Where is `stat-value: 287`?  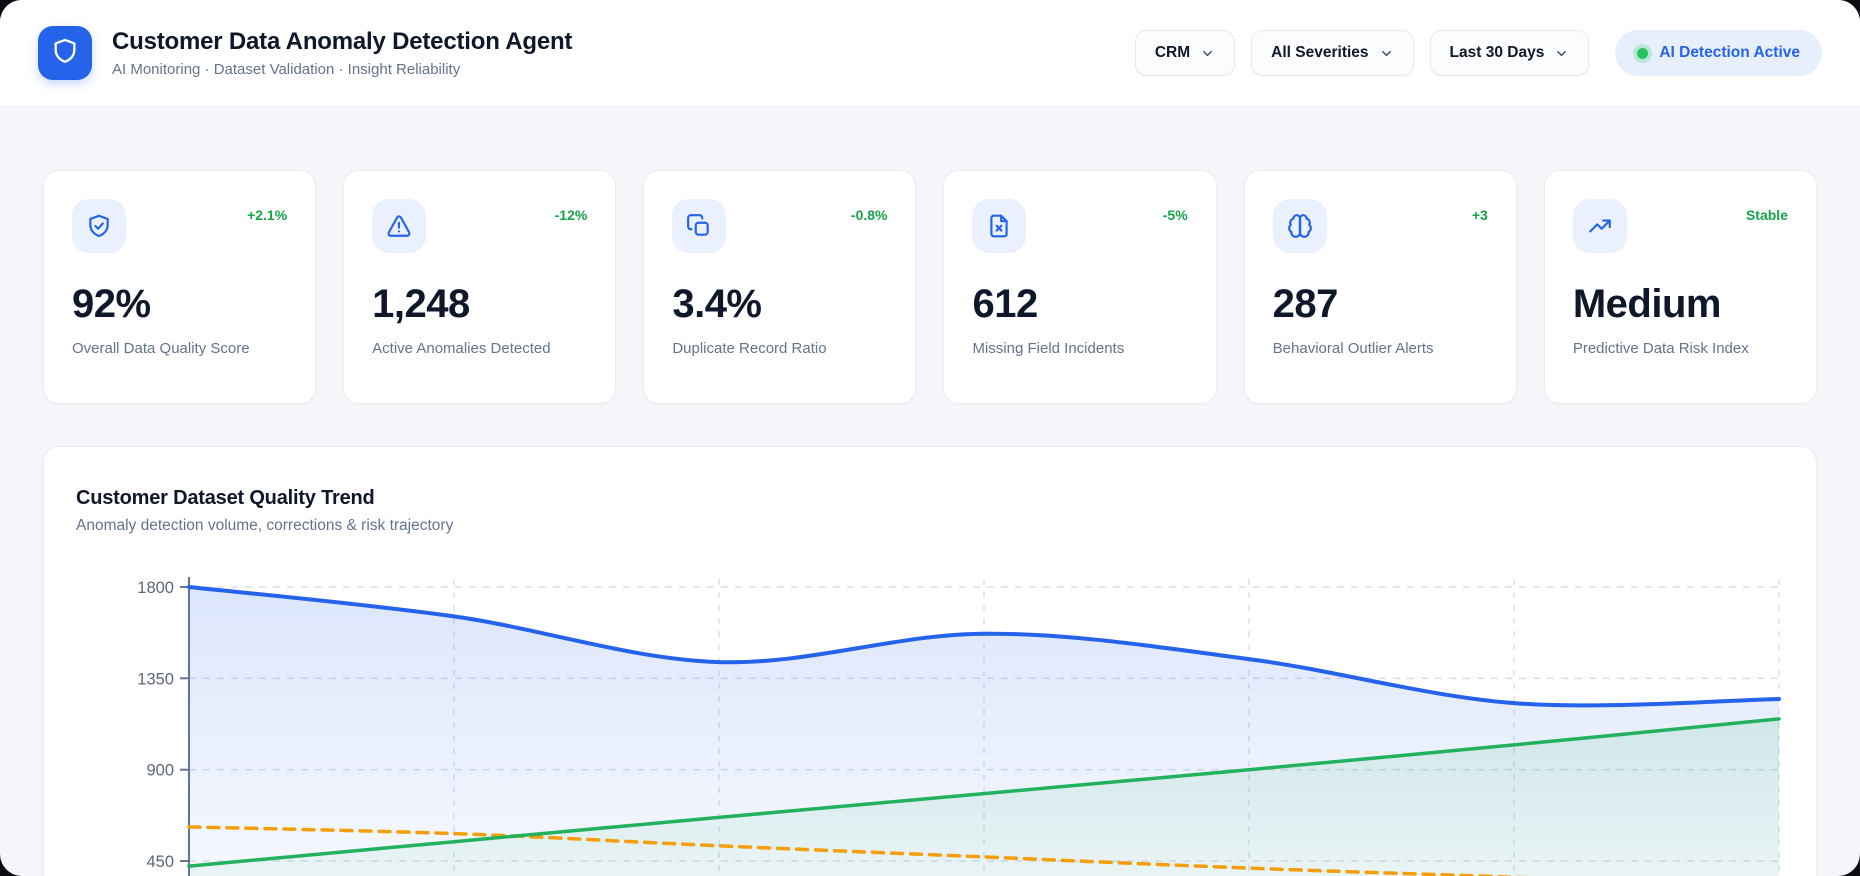 stat-value: 287 is located at coordinates (1305, 304).